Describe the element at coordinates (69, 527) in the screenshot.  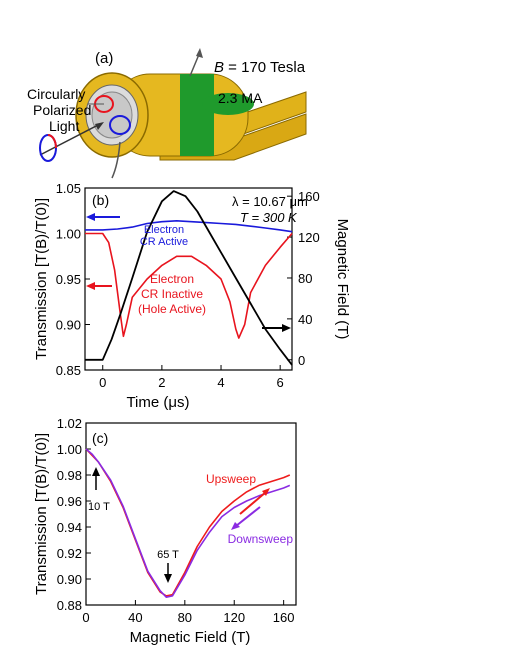
I see `panel-c-y-tick-label: 0.94` at that location.